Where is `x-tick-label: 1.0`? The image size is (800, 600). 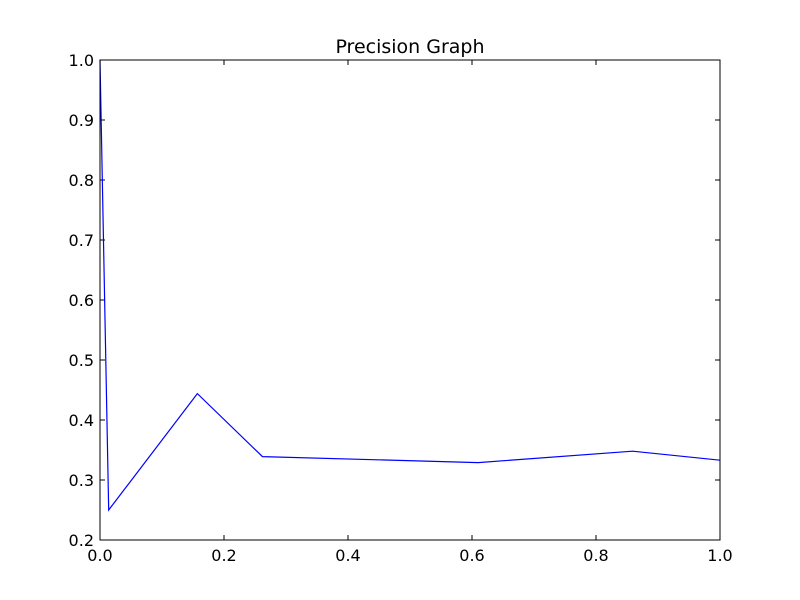 x-tick-label: 1.0 is located at coordinates (719, 555).